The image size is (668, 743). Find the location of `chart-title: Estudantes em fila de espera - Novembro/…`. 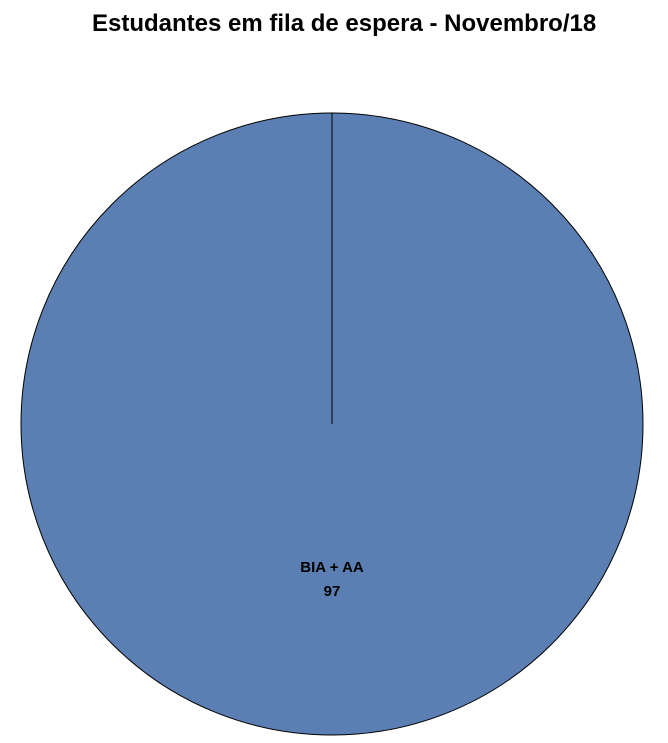

chart-title: Estudantes em fila de espera - Novembro/… is located at coordinates (344, 23).